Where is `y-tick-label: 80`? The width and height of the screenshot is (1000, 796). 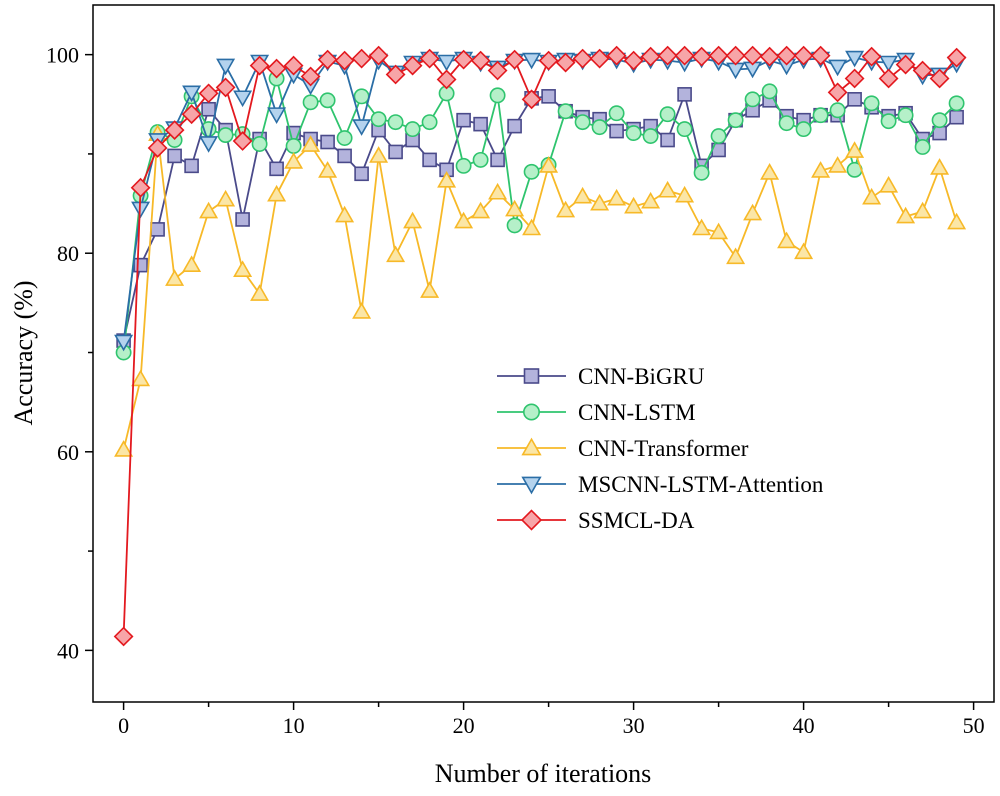 y-tick-label: 80 is located at coordinates (68, 253).